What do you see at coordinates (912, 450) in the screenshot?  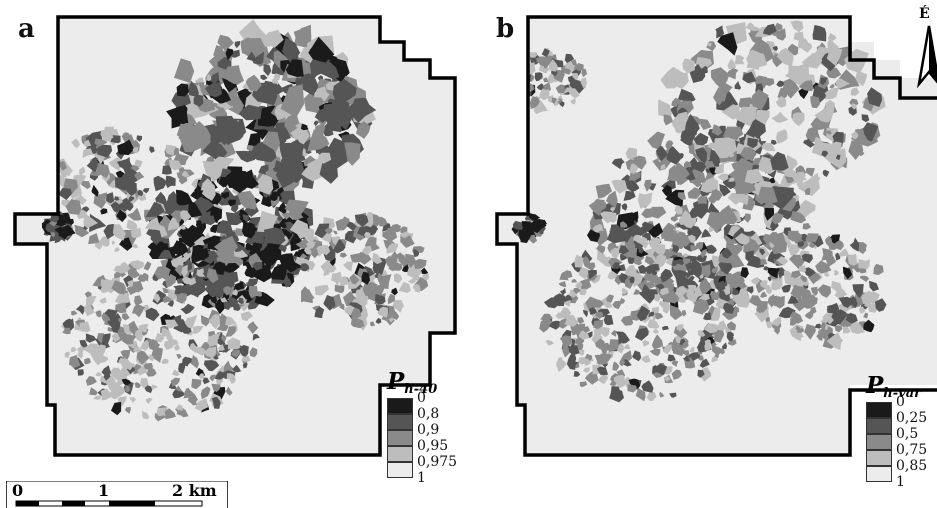 I see `legend-value-b: 0,75` at bounding box center [912, 450].